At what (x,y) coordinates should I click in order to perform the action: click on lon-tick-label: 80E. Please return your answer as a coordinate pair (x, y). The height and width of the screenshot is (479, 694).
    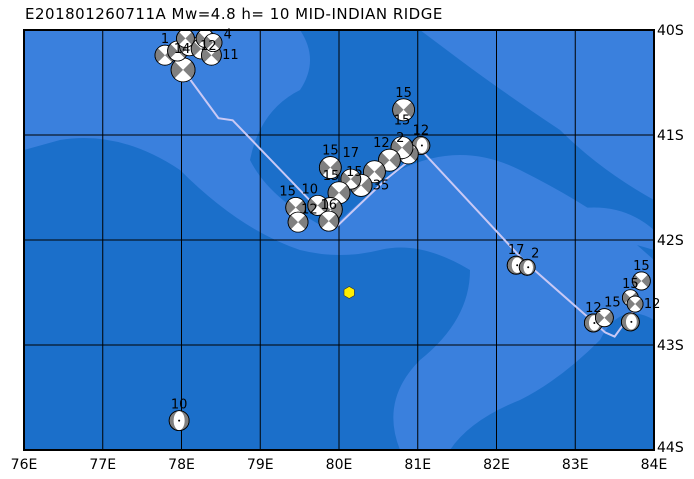
    Looking at the image, I should click on (339, 465).